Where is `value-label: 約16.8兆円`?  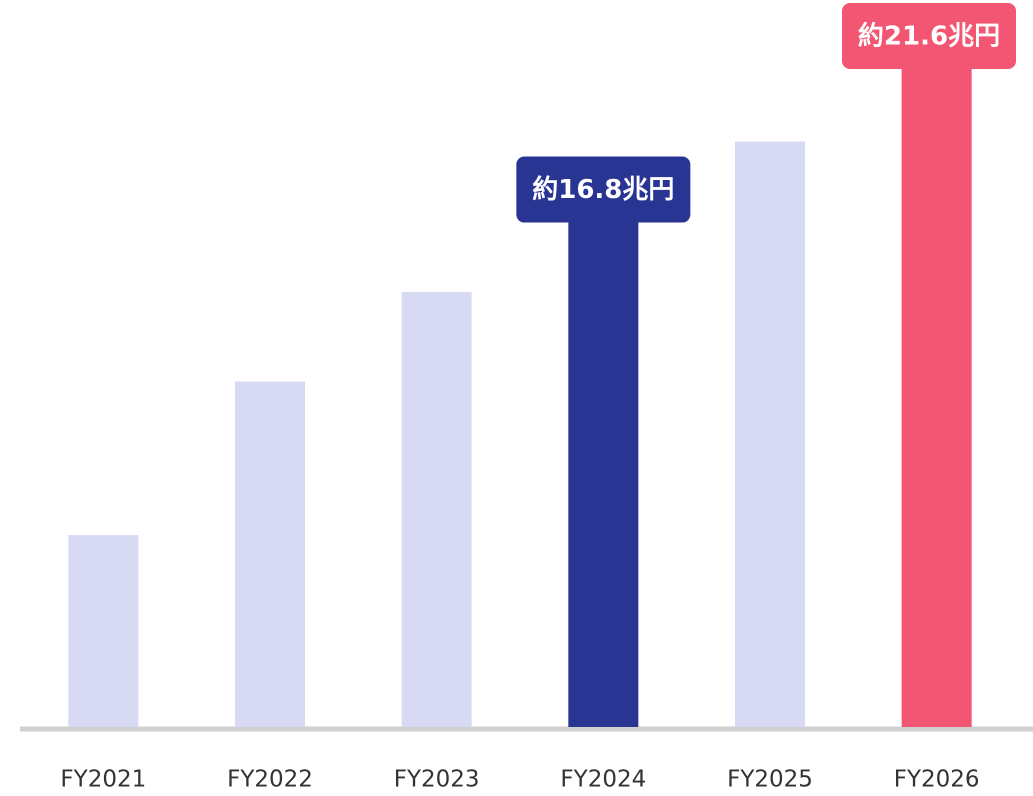 value-label: 約16.8兆円 is located at coordinates (603, 189).